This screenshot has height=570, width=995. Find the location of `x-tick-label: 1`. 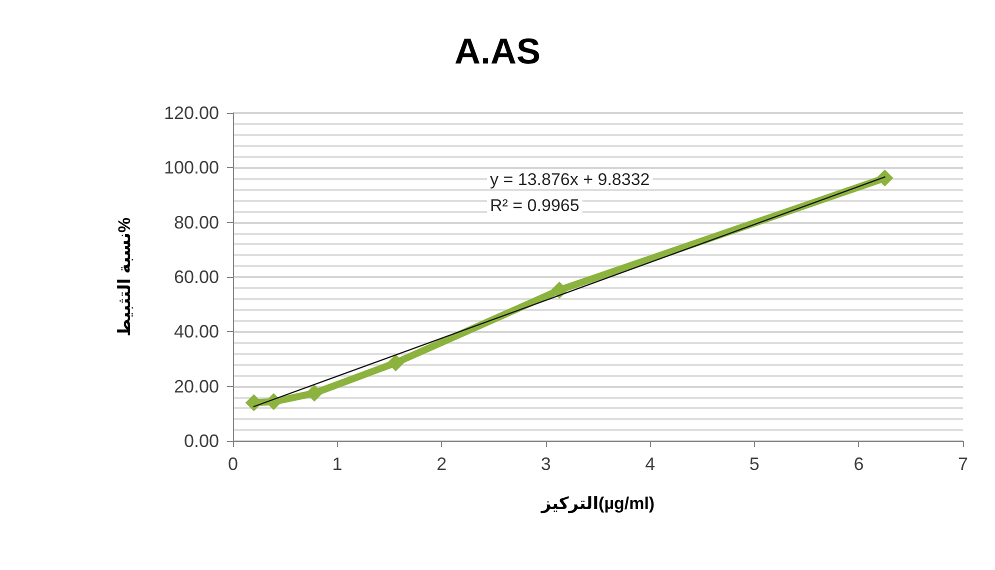

x-tick-label: 1 is located at coordinates (337, 464).